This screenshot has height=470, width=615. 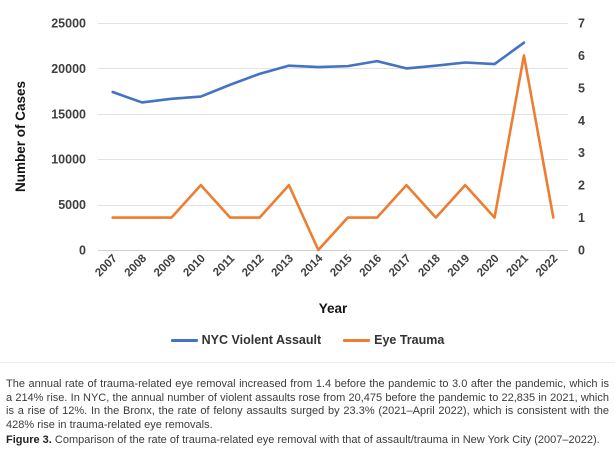 I want to click on right-axis-tick-label: 1, so click(x=581, y=218).